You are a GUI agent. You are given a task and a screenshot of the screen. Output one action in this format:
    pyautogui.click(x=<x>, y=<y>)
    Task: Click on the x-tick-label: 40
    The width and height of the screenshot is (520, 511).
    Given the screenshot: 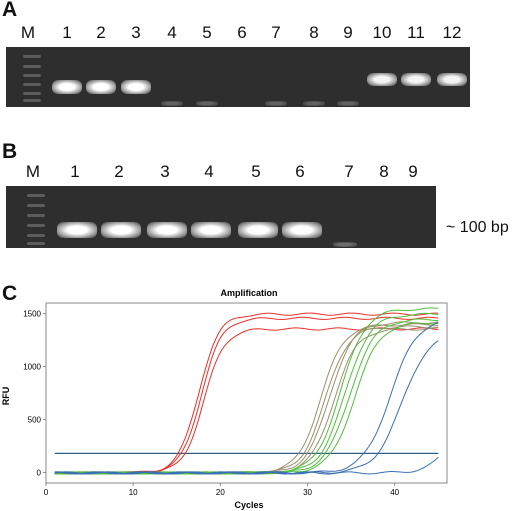 What is the action you would take?
    pyautogui.click(x=394, y=492)
    